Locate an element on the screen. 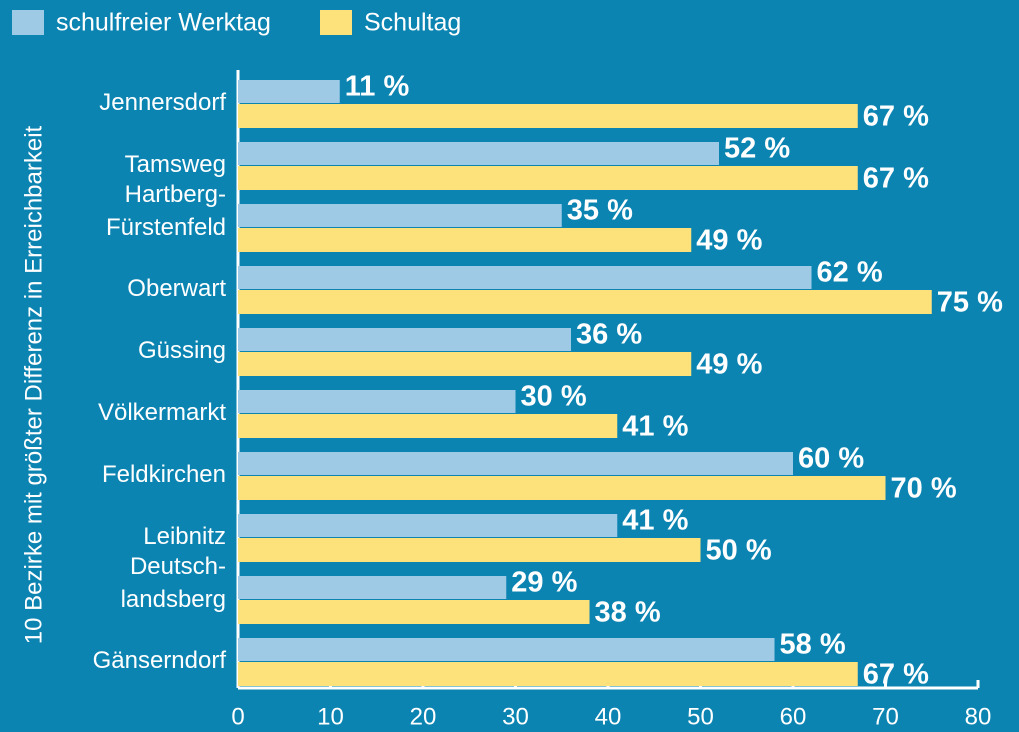 The width and height of the screenshot is (1019, 732). category-label: Tamsweg is located at coordinates (175, 164).